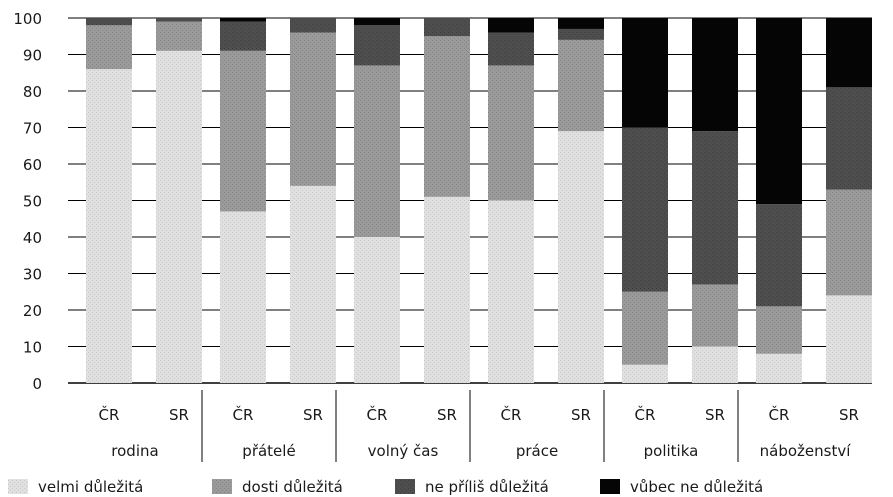 This screenshot has width=893, height=497. Describe the element at coordinates (292, 487) in the screenshot. I see `legend-label: dosti důležitá` at that location.